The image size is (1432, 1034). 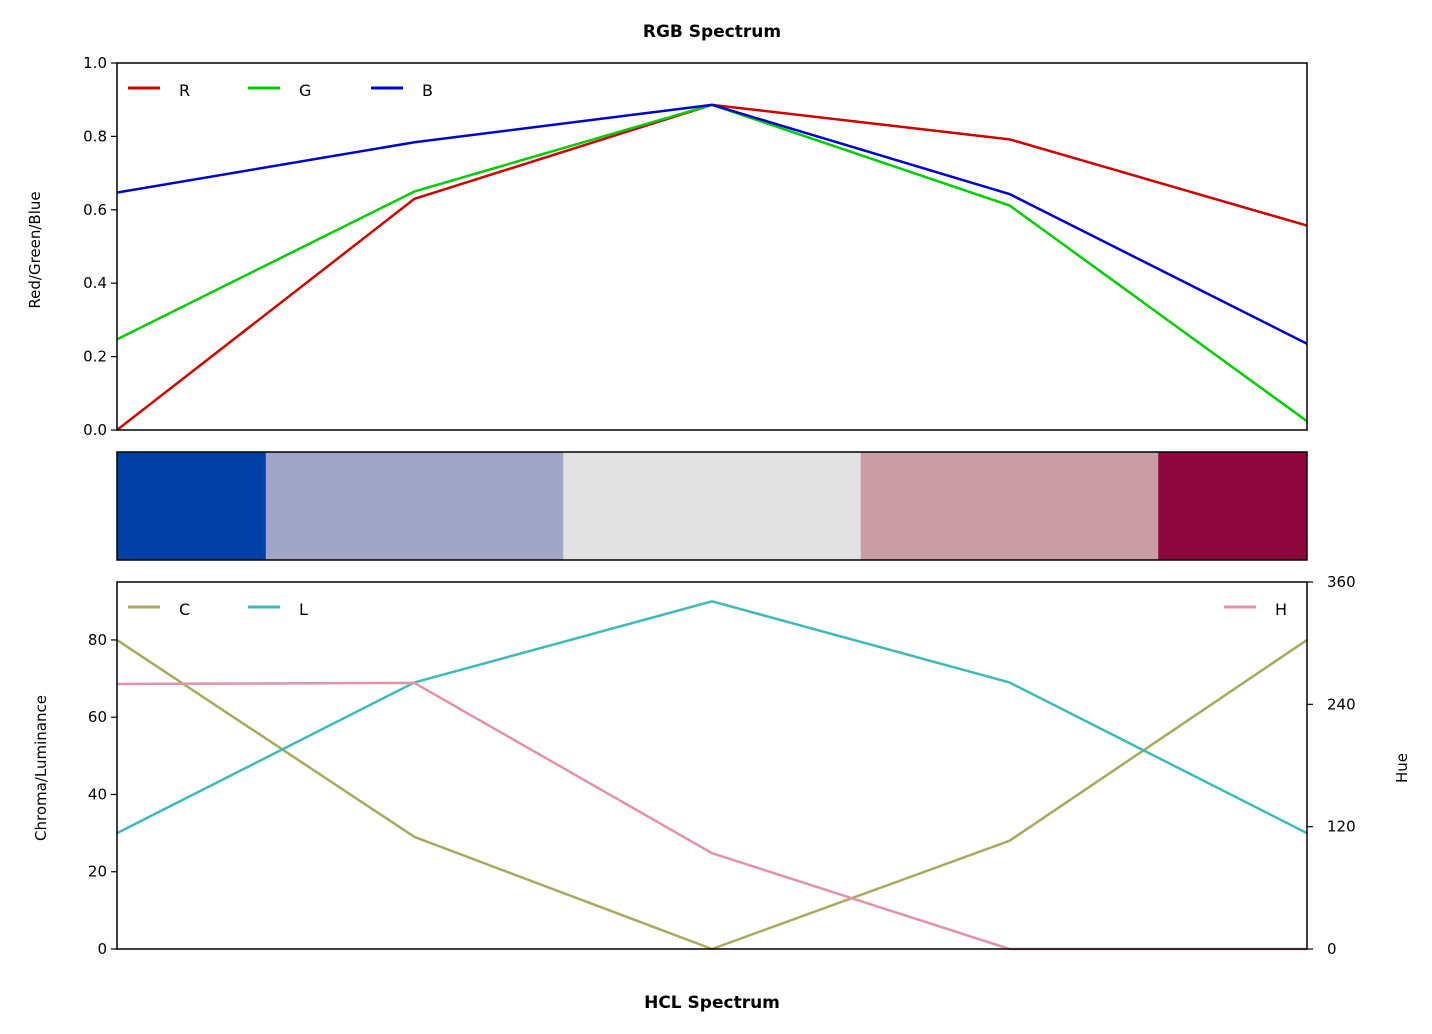 What do you see at coordinates (1402, 768) in the screenshot?
I see `hue-axis-label: Hue` at bounding box center [1402, 768].